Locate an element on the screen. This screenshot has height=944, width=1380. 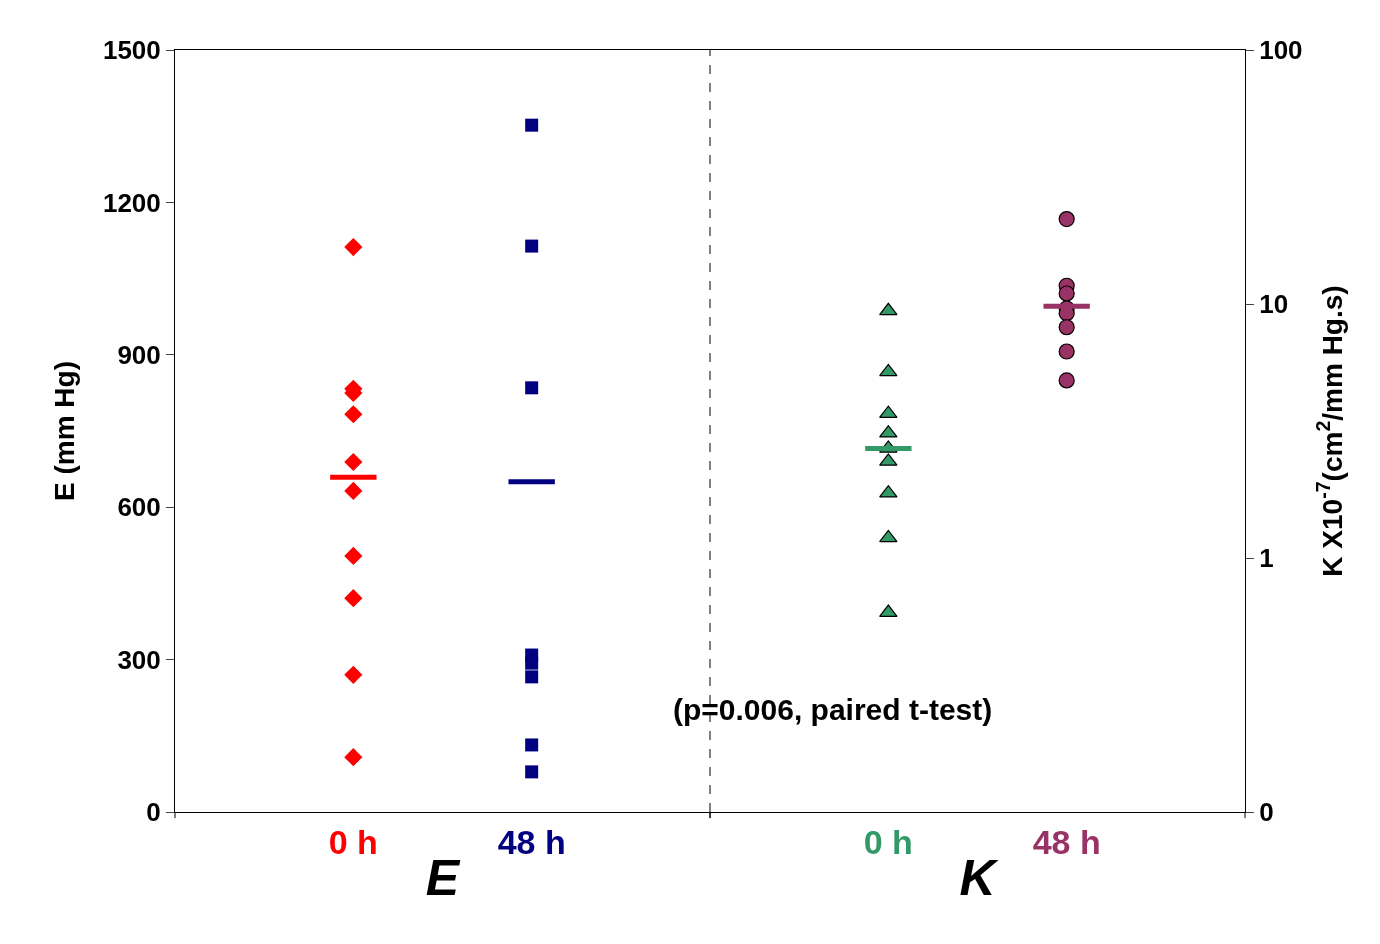
y-tick-label: 0 is located at coordinates (153, 812).